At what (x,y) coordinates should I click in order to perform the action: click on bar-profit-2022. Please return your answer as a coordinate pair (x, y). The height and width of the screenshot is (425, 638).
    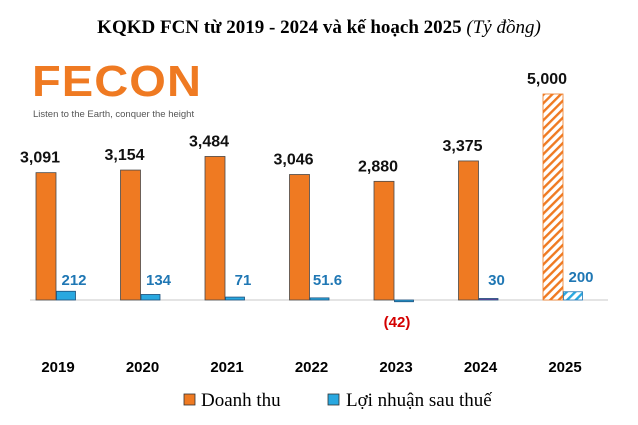
    Looking at the image, I should click on (319, 299).